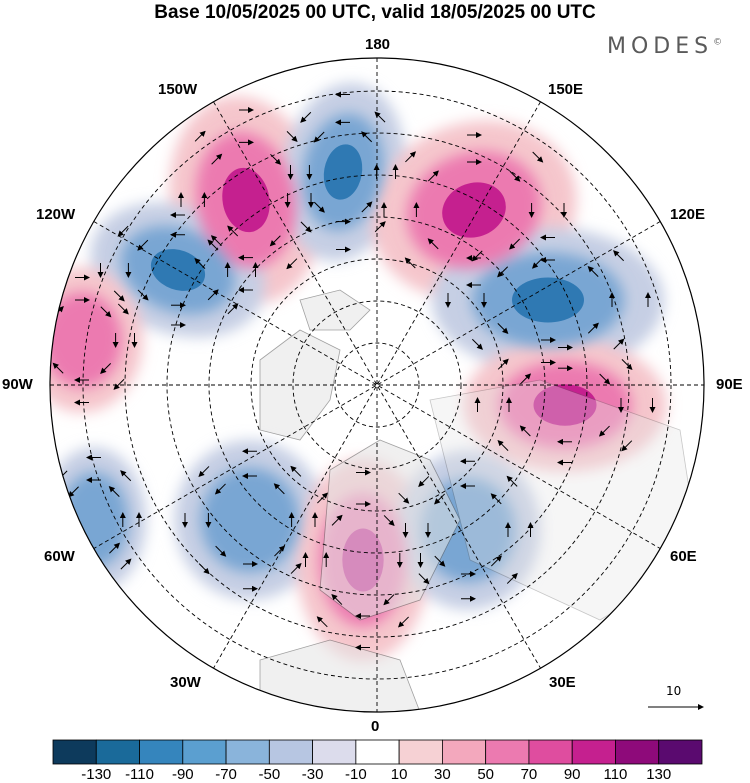 Image resolution: width=750 pixels, height=783 pixels. Describe the element at coordinates (182, 774) in the screenshot. I see `colorbar-tick-label: -90` at that location.